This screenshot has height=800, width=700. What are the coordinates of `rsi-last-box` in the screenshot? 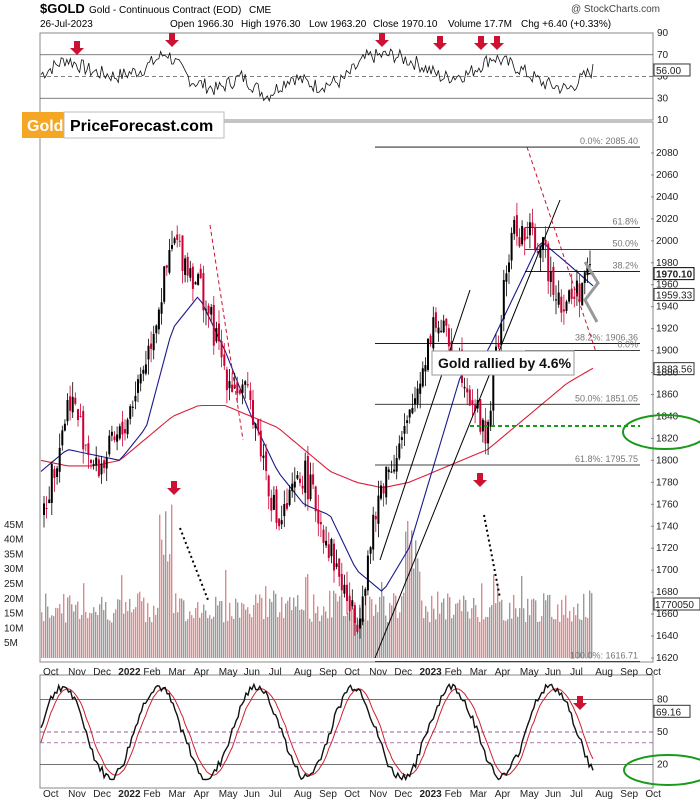 It's located at (672, 70).